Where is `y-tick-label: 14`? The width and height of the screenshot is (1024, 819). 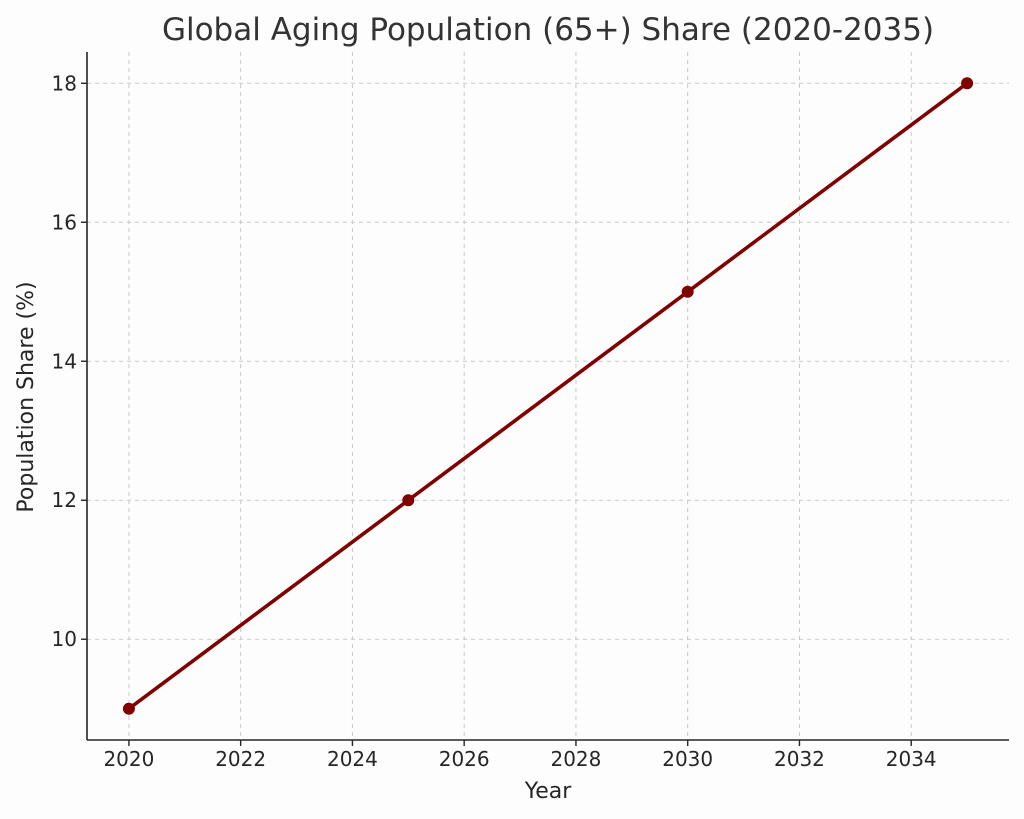 y-tick-label: 14 is located at coordinates (64, 361).